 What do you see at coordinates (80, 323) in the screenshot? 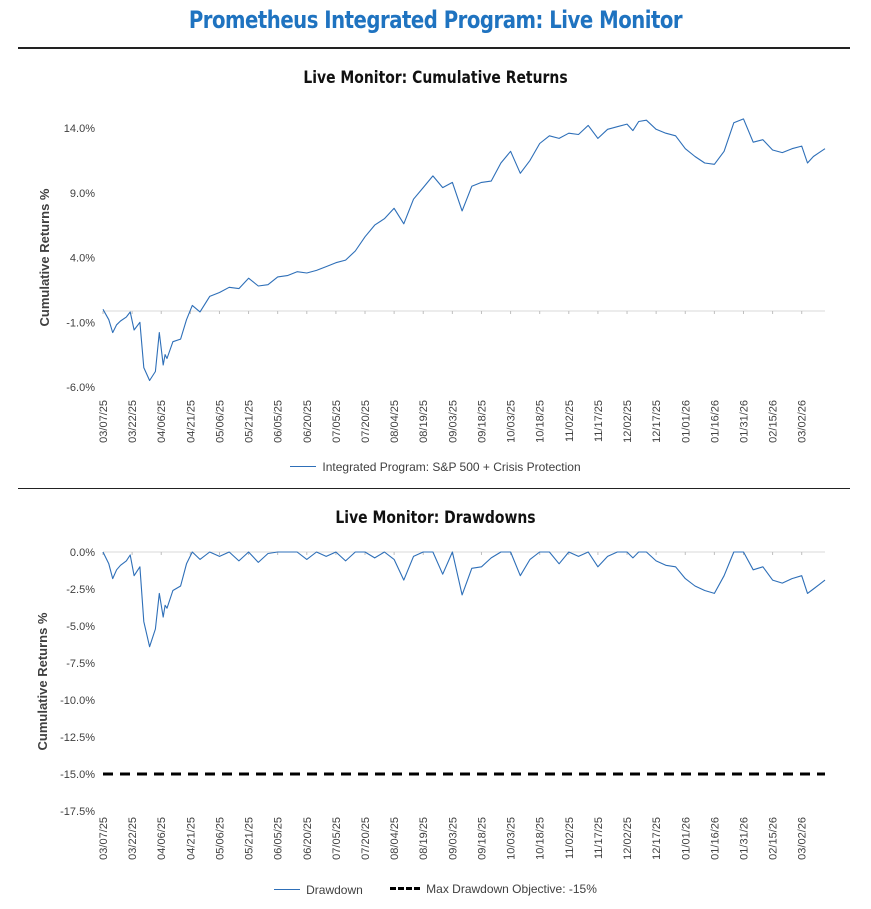
I see `y-tick-label: -1.0%` at bounding box center [80, 323].